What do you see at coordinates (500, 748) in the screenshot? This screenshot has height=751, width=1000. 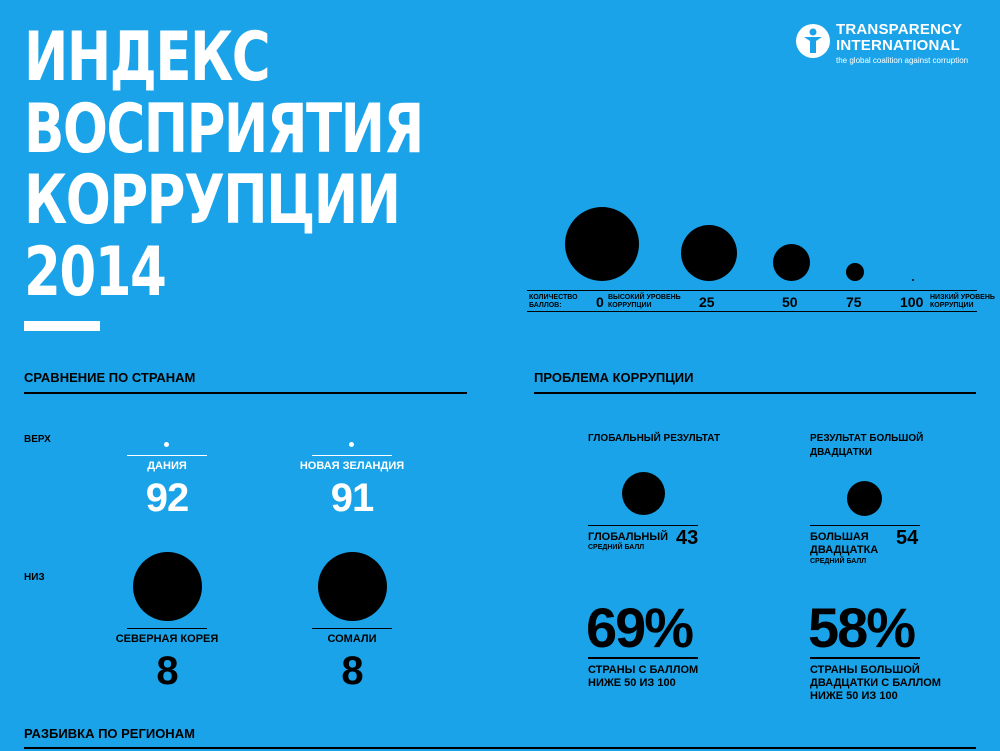 I see `regions-rule` at bounding box center [500, 748].